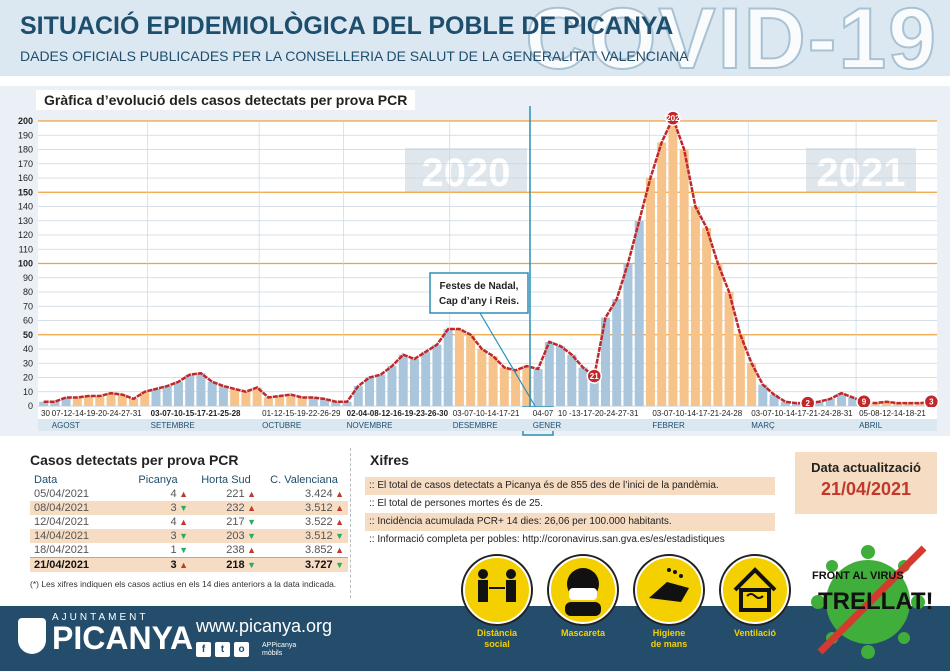 The width and height of the screenshot is (950, 671). I want to click on marker-label: 3, so click(931, 402).